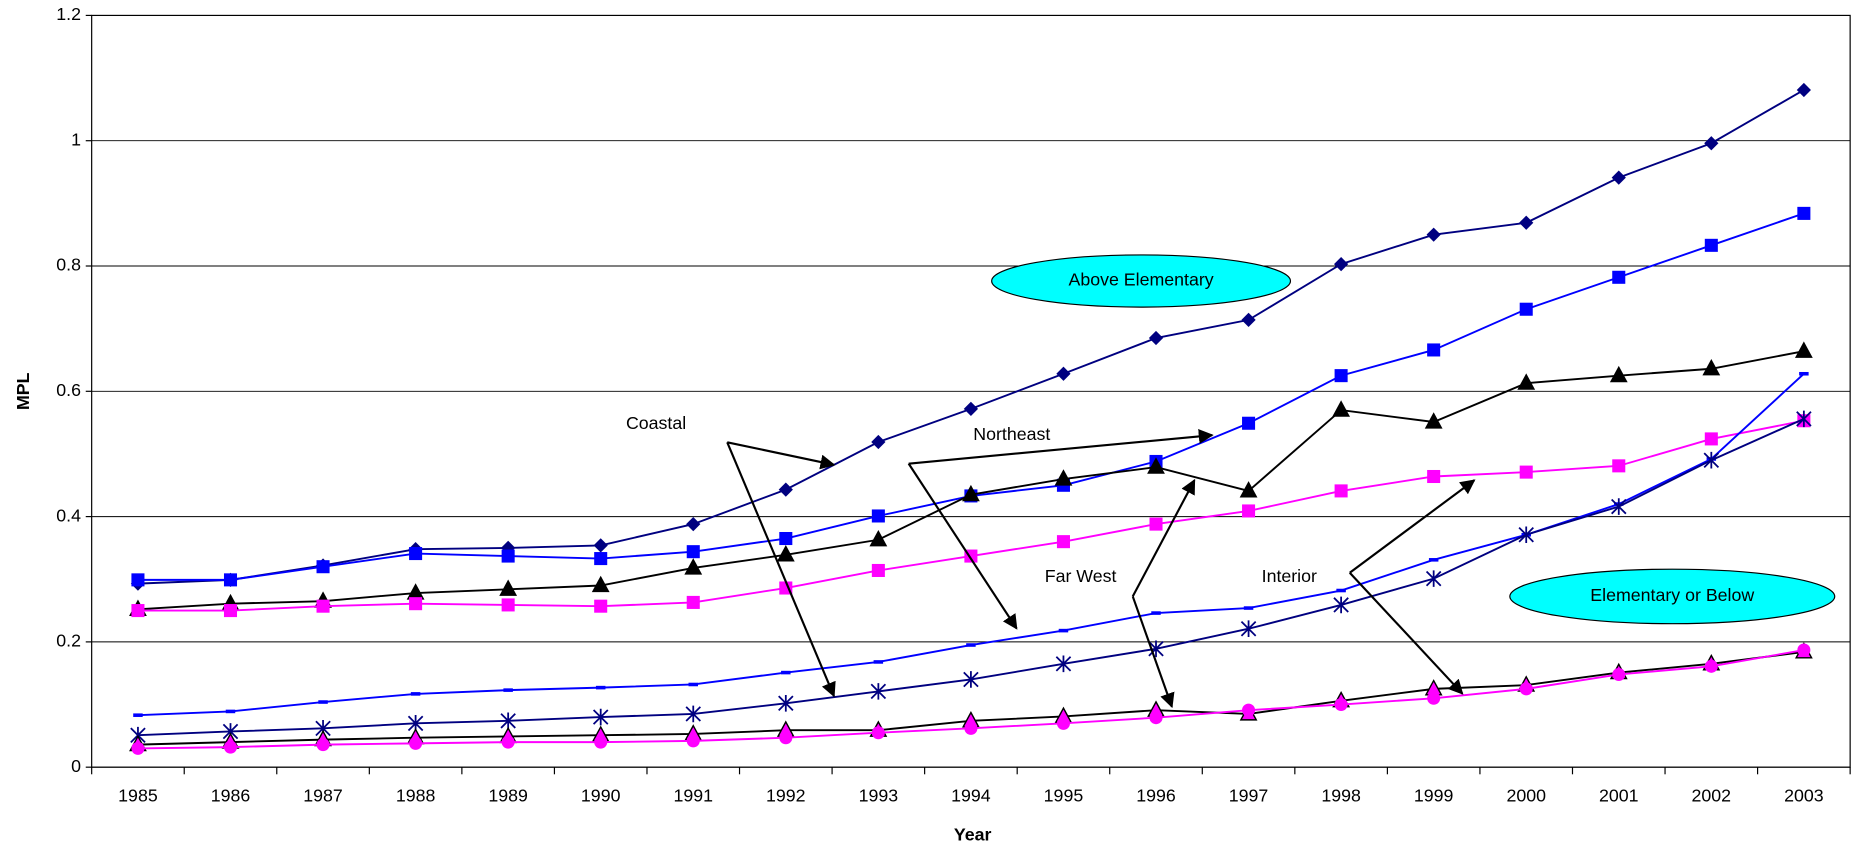 This screenshot has height=849, width=1860. Describe the element at coordinates (416, 796) in the screenshot. I see `x-tick-label: 1988` at that location.